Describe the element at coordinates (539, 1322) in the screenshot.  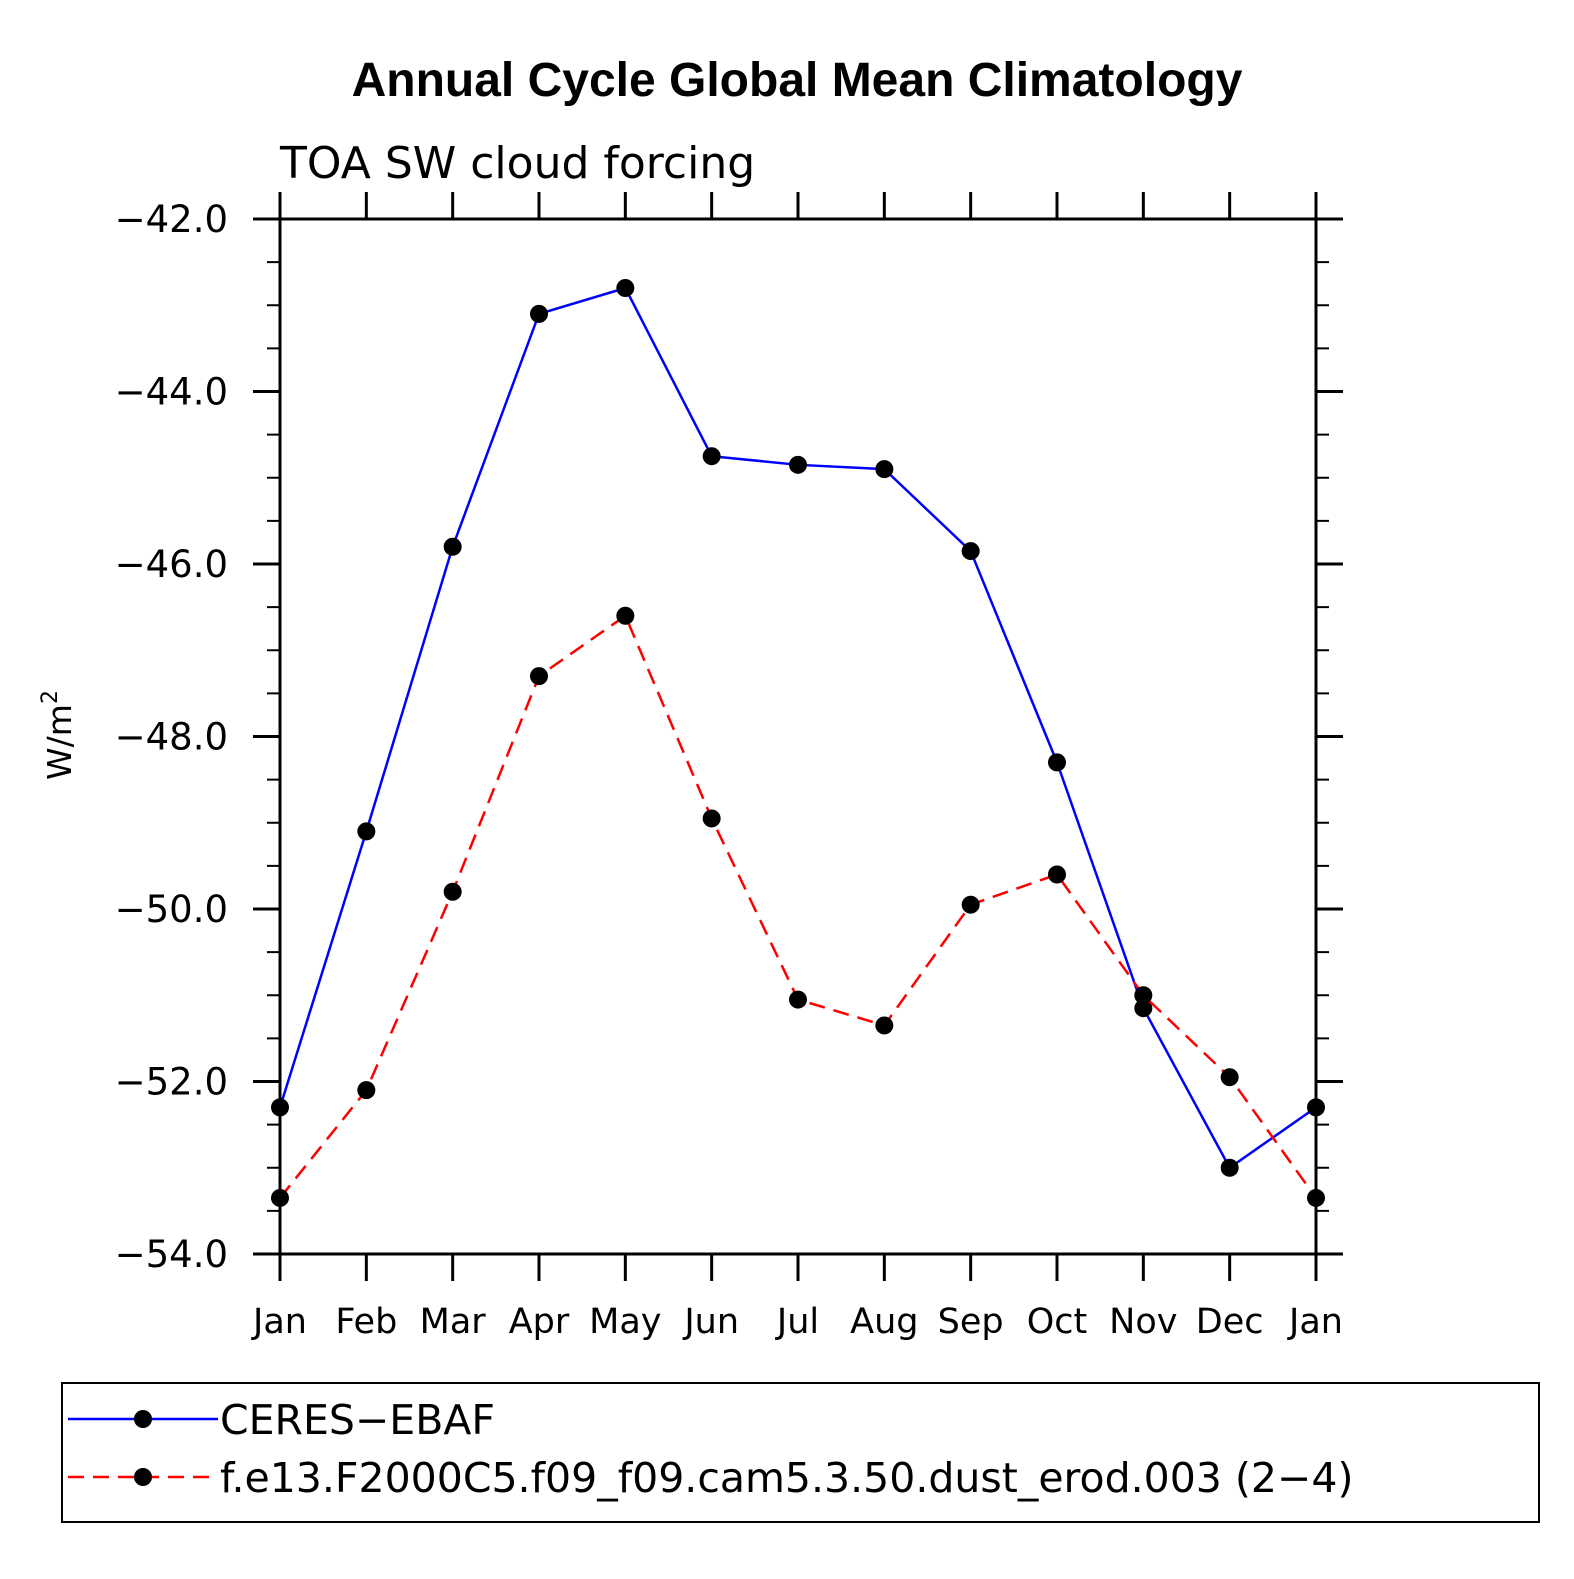
I see `x-tick-label: Apr` at that location.